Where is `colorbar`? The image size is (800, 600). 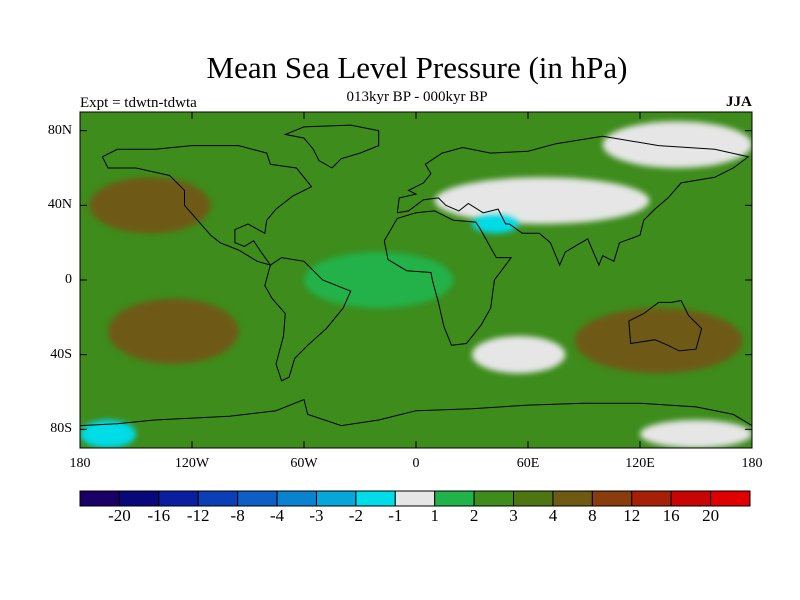
colorbar is located at coordinates (415, 498).